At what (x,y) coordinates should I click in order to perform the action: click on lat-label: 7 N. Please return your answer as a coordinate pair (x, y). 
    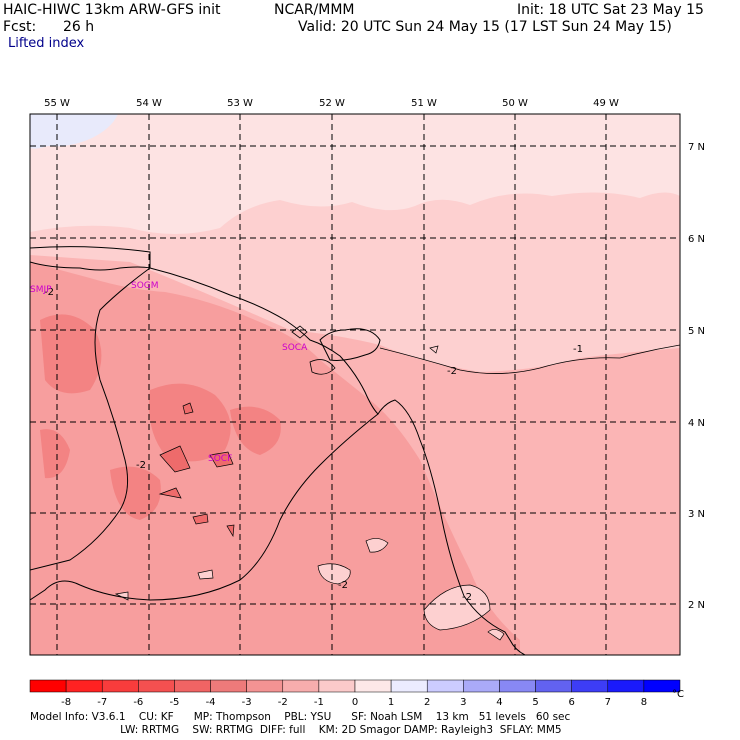
    Looking at the image, I should click on (696, 147).